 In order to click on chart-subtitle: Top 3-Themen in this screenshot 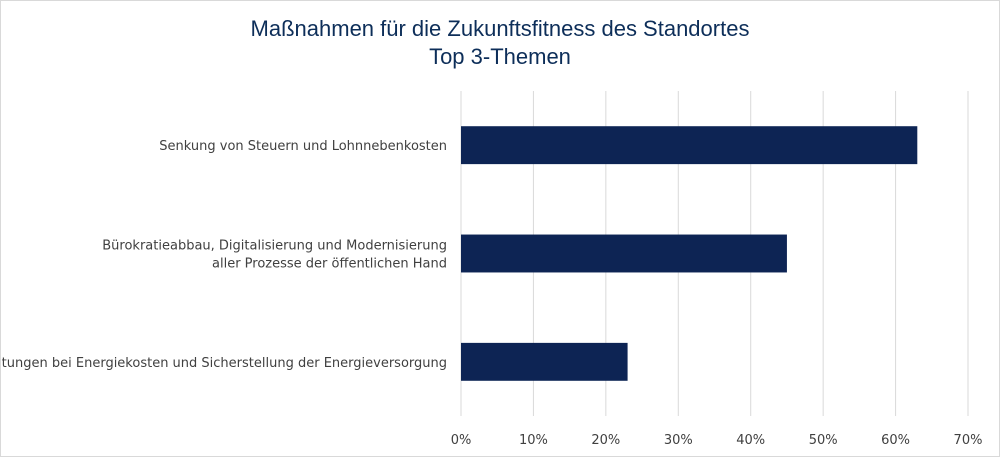, I will do `click(500, 56)`.